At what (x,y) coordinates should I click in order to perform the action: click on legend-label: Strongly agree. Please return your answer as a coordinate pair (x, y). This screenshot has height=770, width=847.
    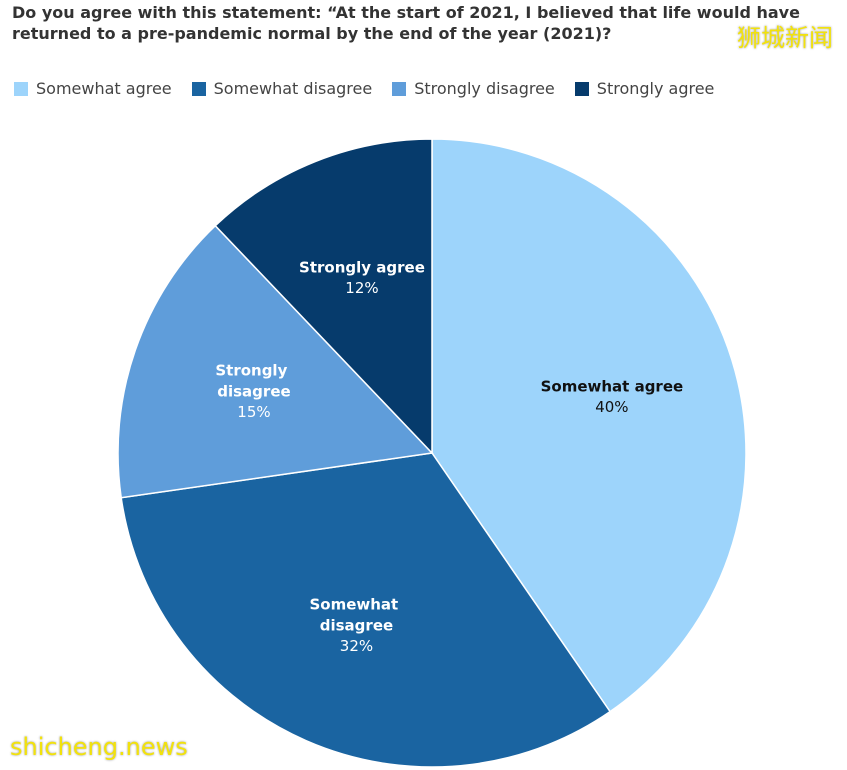
    Looking at the image, I should click on (655, 88).